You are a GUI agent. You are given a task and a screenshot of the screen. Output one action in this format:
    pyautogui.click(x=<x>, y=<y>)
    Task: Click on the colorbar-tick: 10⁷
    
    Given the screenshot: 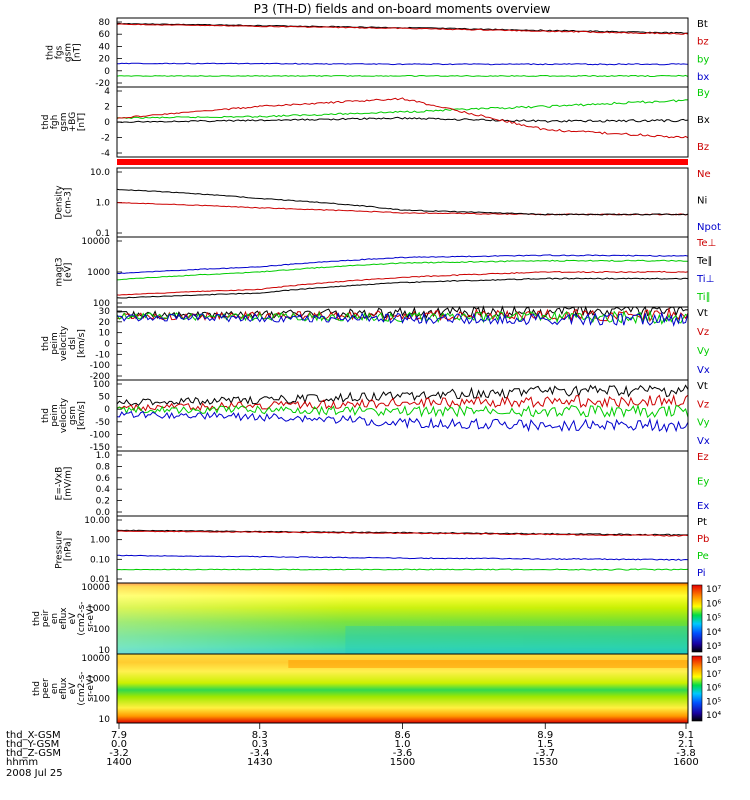 What is the action you would take?
    pyautogui.click(x=713, y=590)
    